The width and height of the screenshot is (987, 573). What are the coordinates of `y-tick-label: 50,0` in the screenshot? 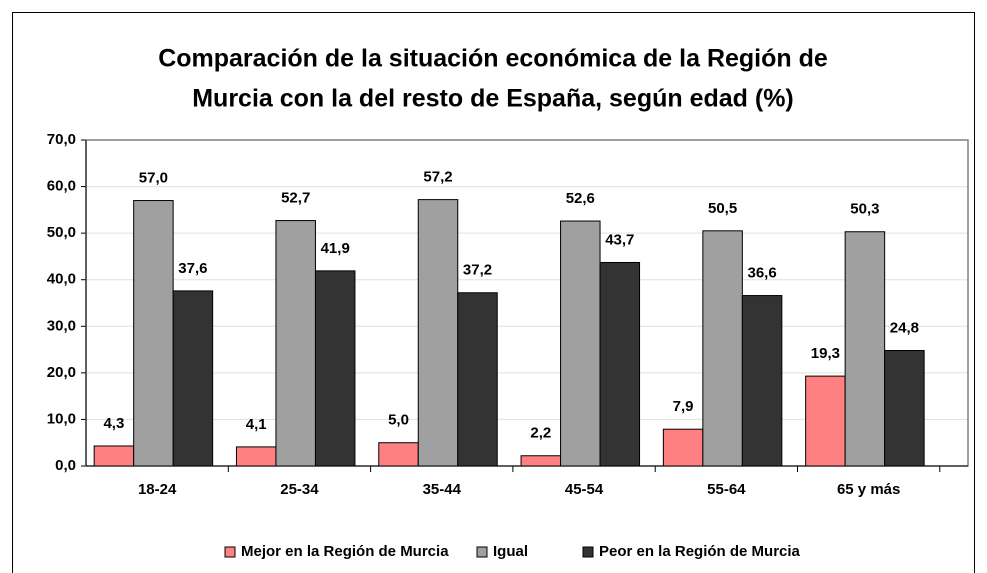 It's located at (61, 232).